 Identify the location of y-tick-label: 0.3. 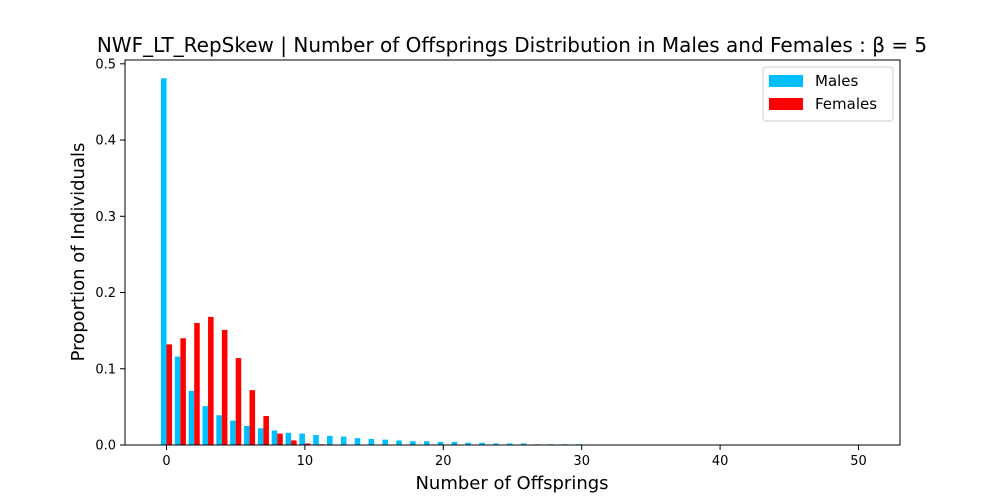
(105, 217).